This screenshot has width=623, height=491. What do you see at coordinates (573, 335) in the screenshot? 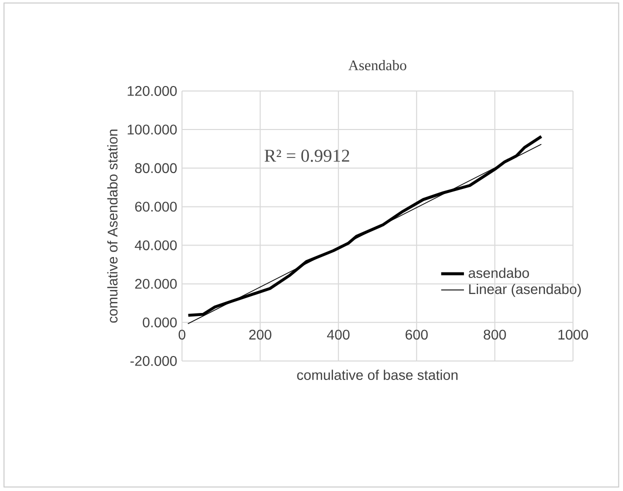
I see `x-tick-label: 1000` at bounding box center [573, 335].